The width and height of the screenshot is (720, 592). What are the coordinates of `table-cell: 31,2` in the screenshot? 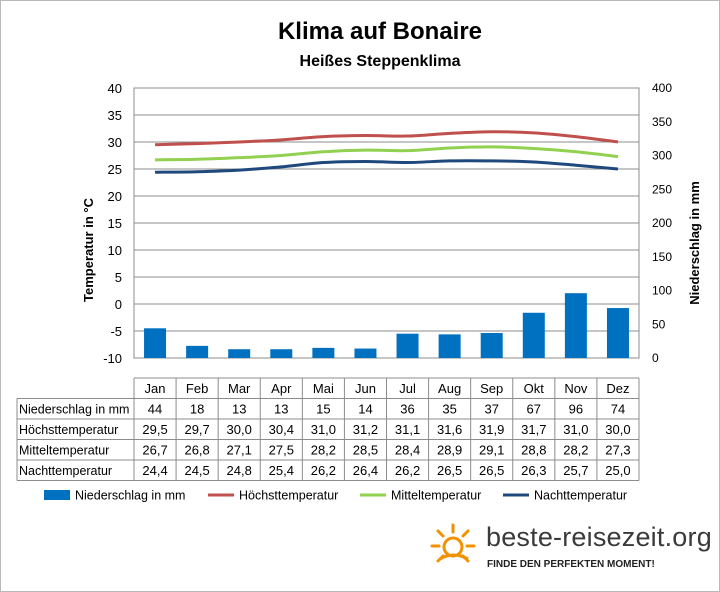 It's located at (365, 429).